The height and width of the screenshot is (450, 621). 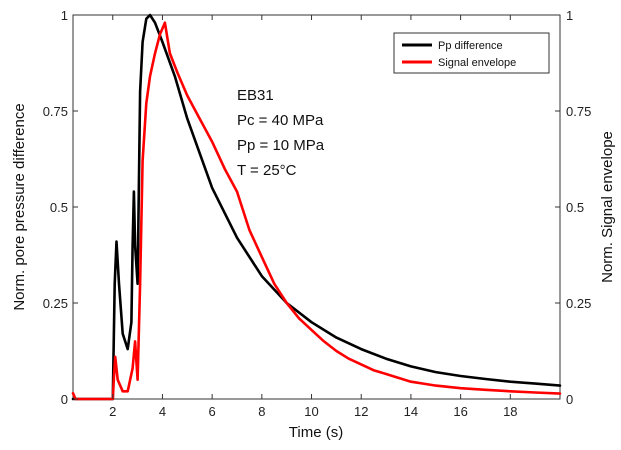 I want to click on x-tick-label-3: 8, so click(x=261, y=411).